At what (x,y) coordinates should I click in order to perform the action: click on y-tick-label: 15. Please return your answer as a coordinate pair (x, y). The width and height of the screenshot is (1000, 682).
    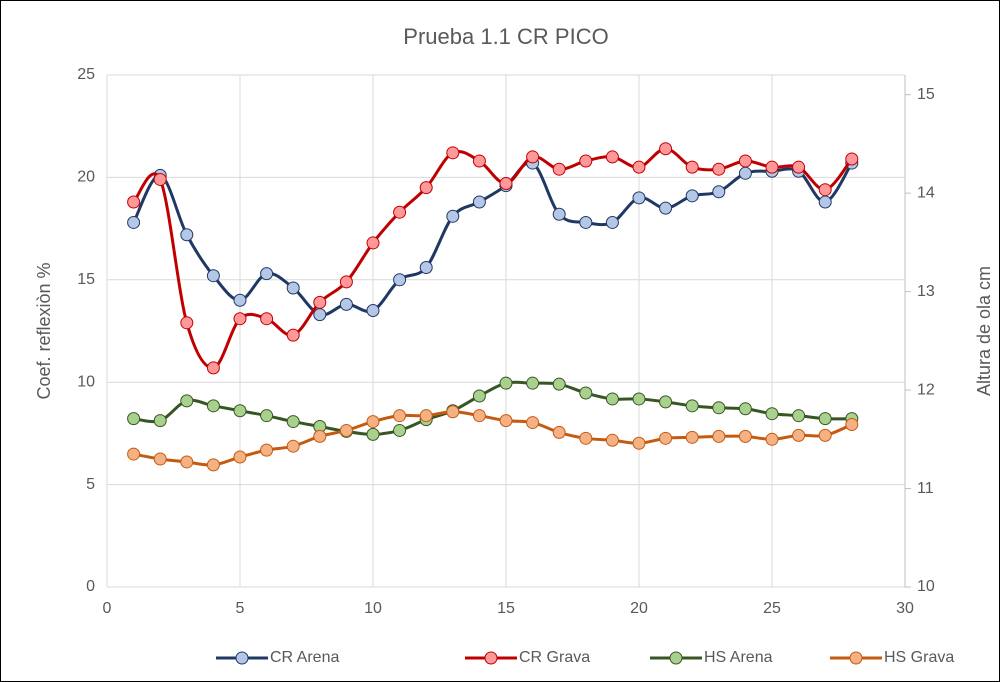
    Looking at the image, I should click on (86, 279).